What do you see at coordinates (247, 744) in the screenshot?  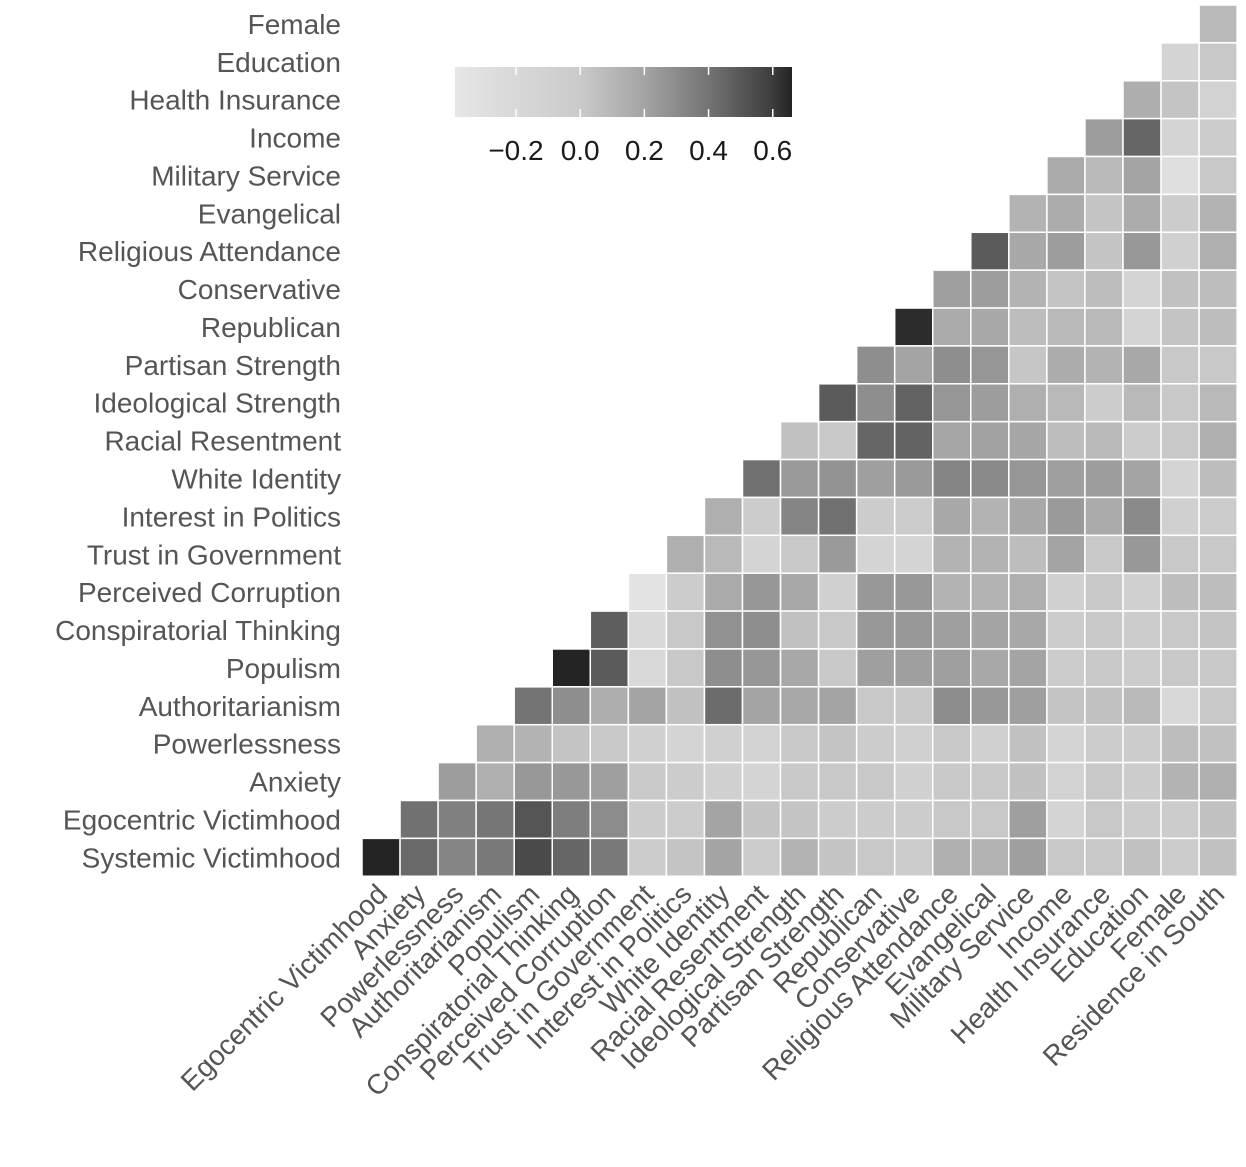 I see `row-label: Powerlessness` at bounding box center [247, 744].